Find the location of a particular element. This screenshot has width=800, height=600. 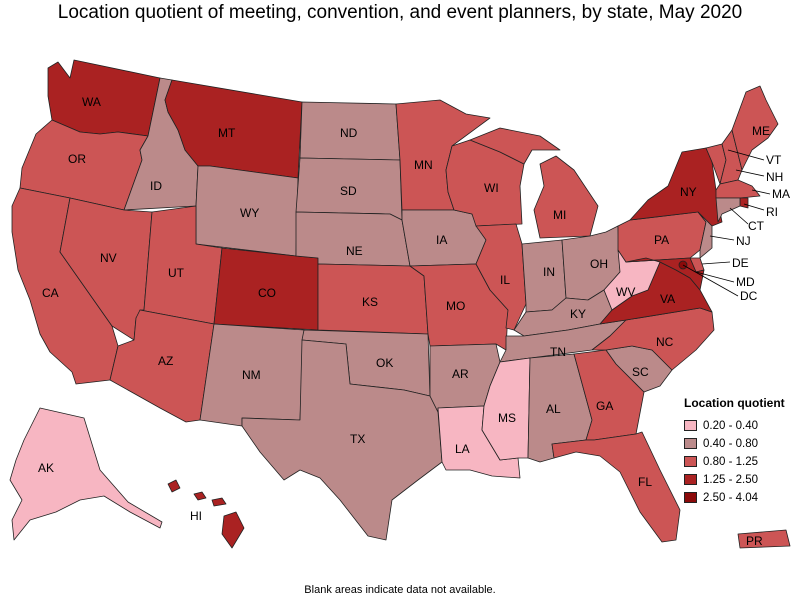

label-nh: NH is located at coordinates (774, 177).